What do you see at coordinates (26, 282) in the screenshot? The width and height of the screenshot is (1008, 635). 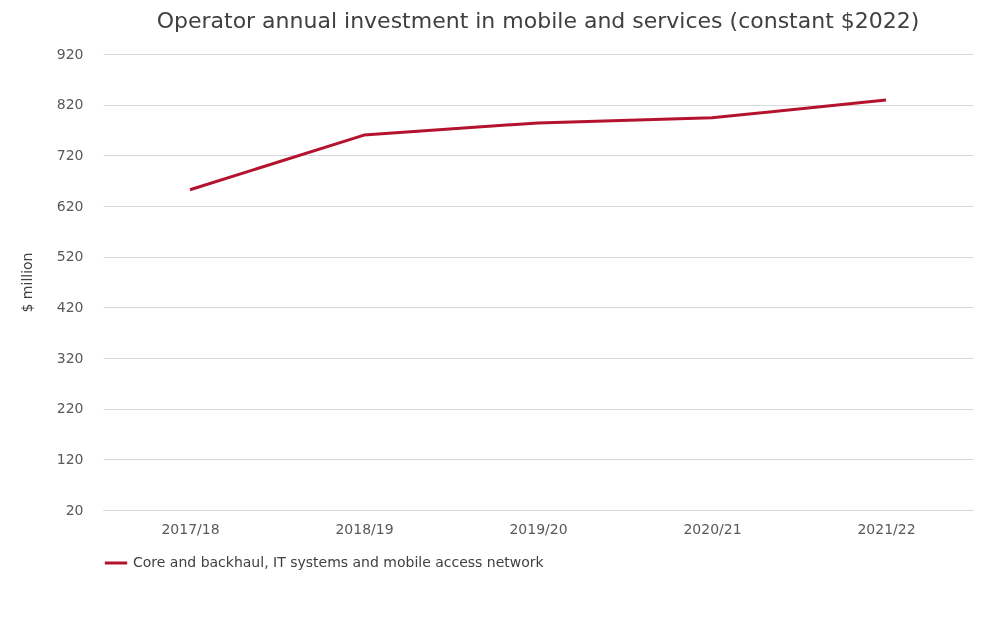 I see `y-axis-title: $ million` at bounding box center [26, 282].